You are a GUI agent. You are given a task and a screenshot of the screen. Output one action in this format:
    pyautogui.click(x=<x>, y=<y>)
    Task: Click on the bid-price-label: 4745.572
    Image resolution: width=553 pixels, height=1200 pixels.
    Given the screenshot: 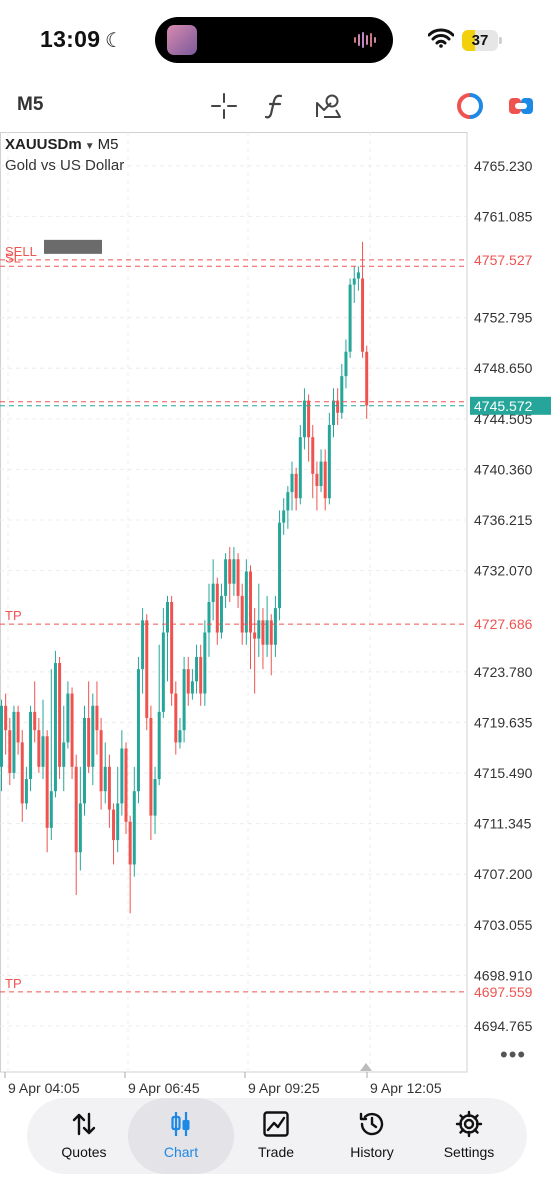 What is the action you would take?
    pyautogui.click(x=503, y=406)
    